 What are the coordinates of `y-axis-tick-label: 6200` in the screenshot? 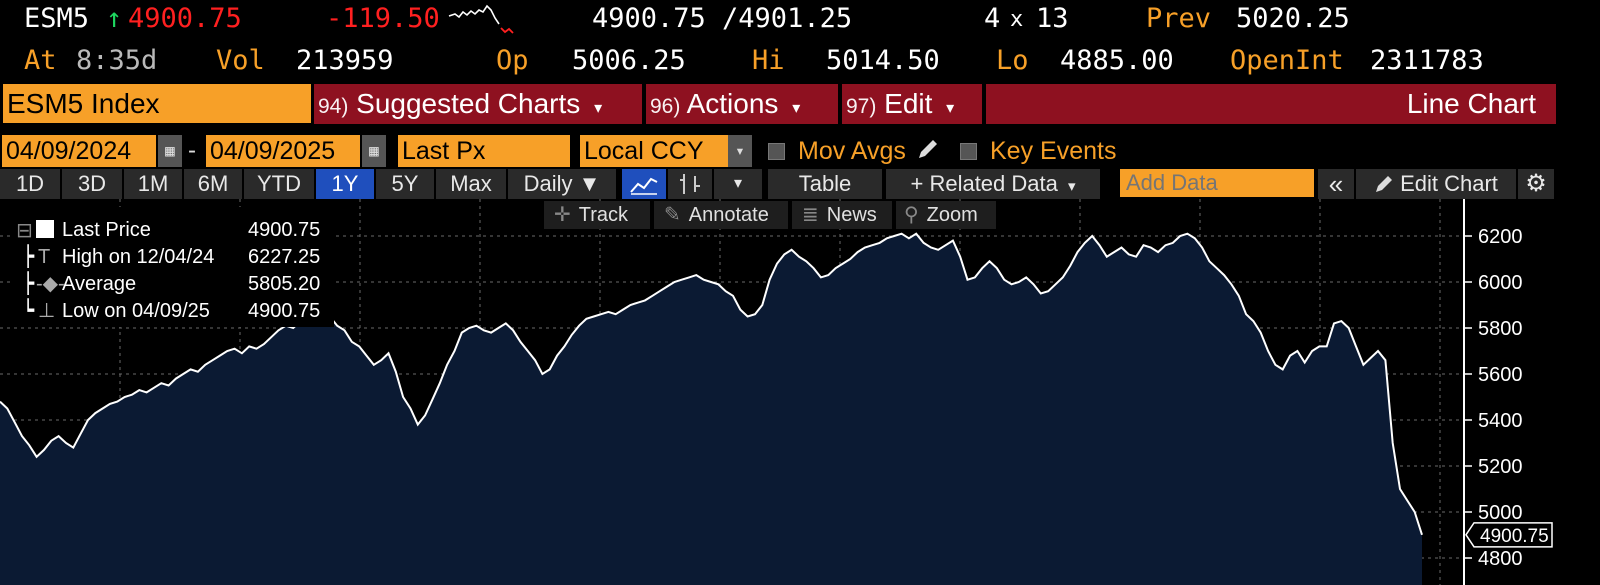 It's located at (1500, 237).